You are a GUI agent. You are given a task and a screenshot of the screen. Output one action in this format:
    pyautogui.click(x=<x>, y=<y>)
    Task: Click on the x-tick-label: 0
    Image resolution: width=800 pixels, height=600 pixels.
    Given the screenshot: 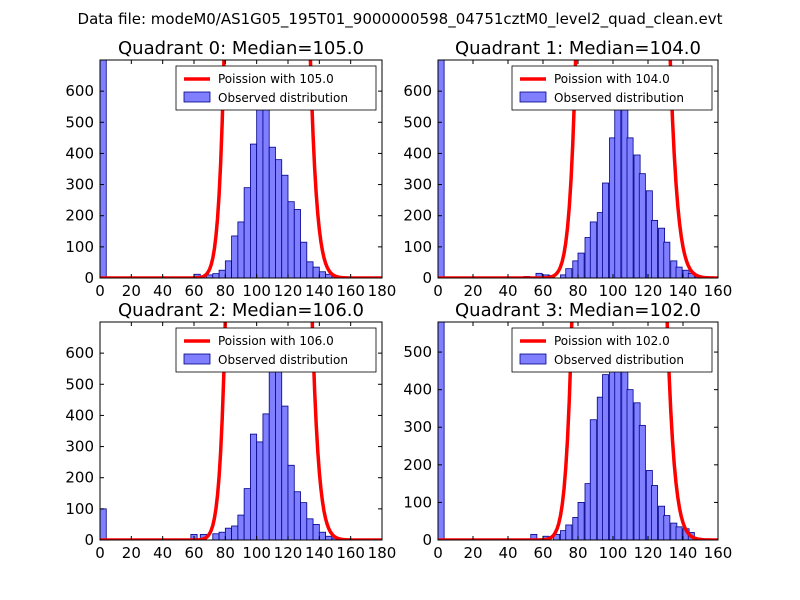 What is the action you would take?
    pyautogui.click(x=438, y=291)
    